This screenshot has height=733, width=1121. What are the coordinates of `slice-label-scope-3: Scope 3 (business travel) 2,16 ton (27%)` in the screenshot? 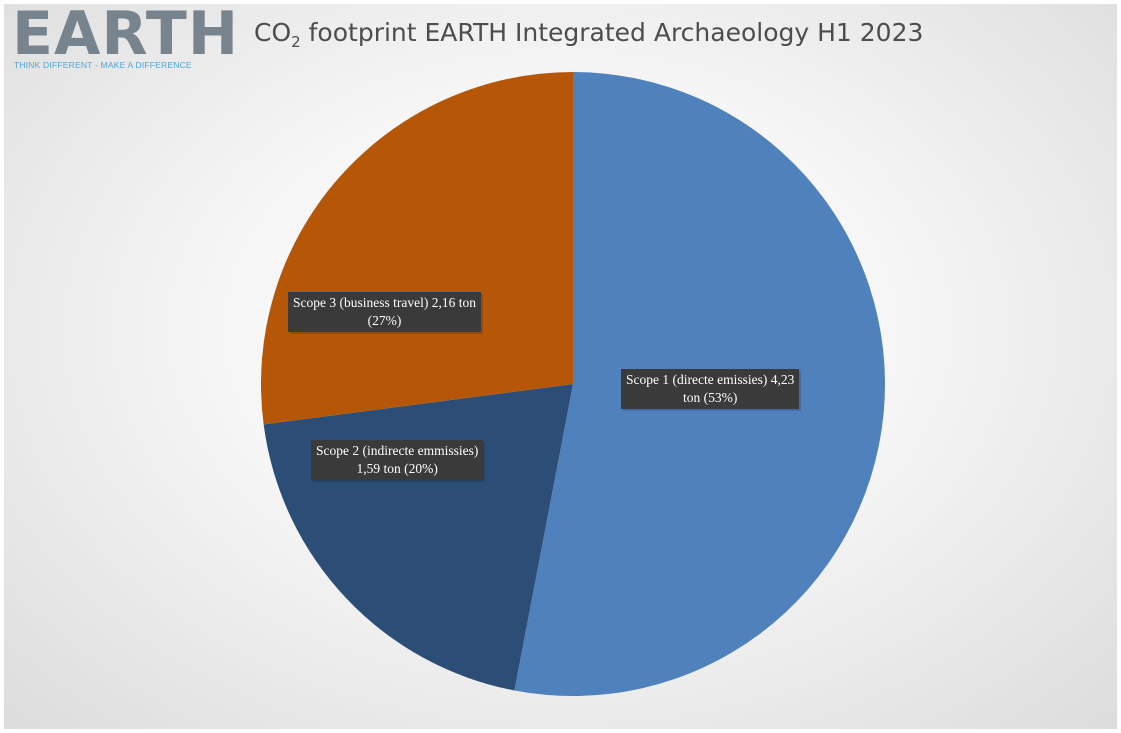 It's located at (384, 312).